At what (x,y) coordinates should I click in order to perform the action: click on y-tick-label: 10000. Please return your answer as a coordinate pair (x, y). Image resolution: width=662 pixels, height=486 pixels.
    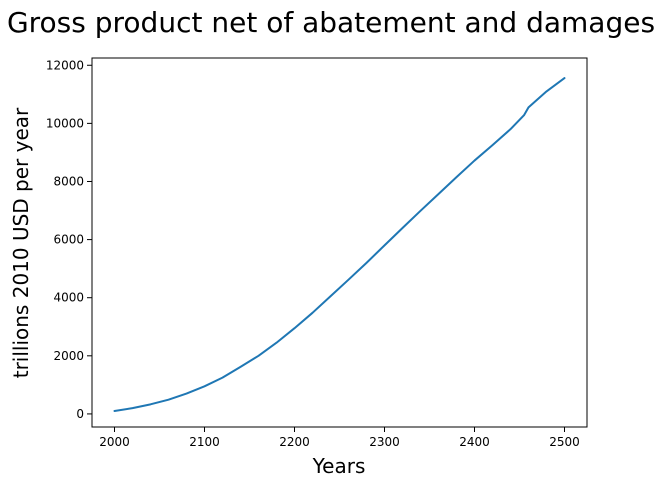
    Looking at the image, I should click on (65, 123).